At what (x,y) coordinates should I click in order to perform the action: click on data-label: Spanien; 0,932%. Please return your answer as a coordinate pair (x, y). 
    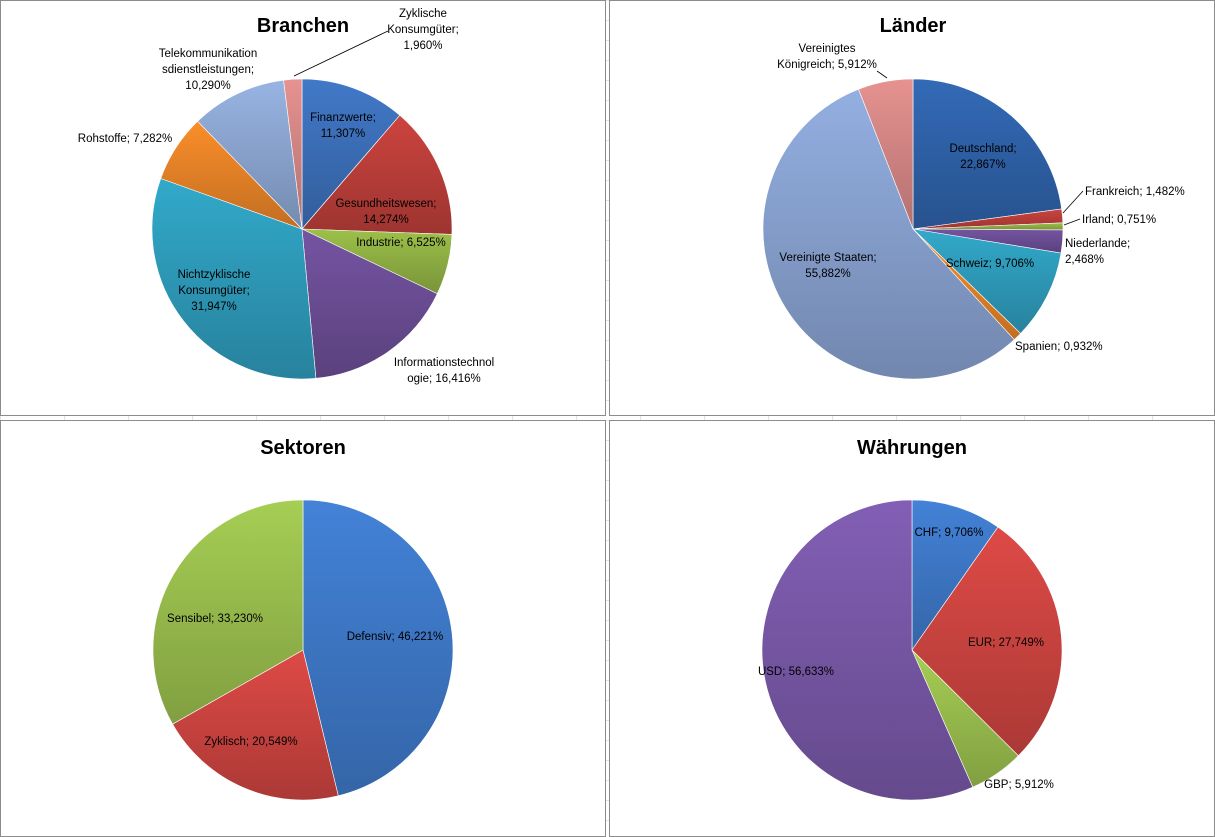
    Looking at the image, I should click on (1059, 347).